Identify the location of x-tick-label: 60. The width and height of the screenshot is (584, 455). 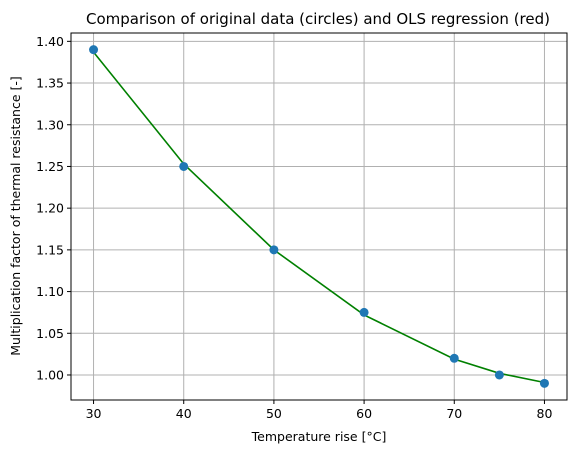
(364, 413).